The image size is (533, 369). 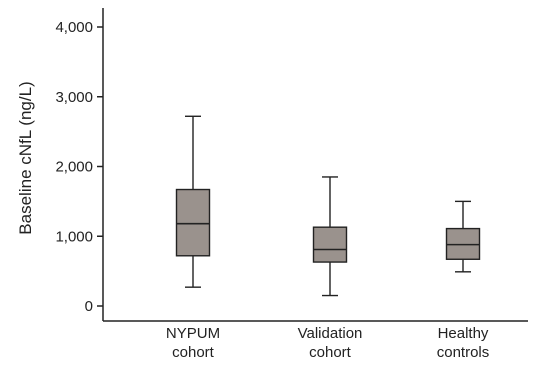 What do you see at coordinates (74, 97) in the screenshot?
I see `y-tick-label: 3,000` at bounding box center [74, 97].